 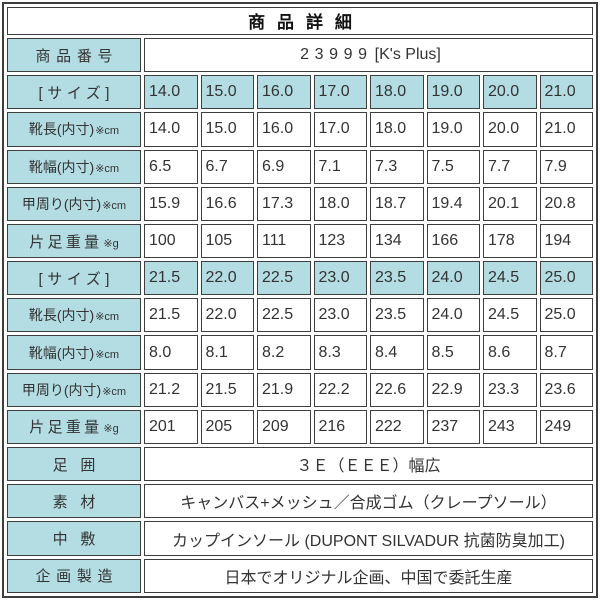 I want to click on value-cell: 166, so click(x=453, y=241).